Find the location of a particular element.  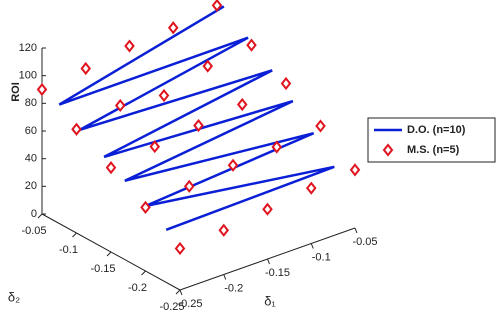

z-tick-label: 80 is located at coordinates (31, 103).